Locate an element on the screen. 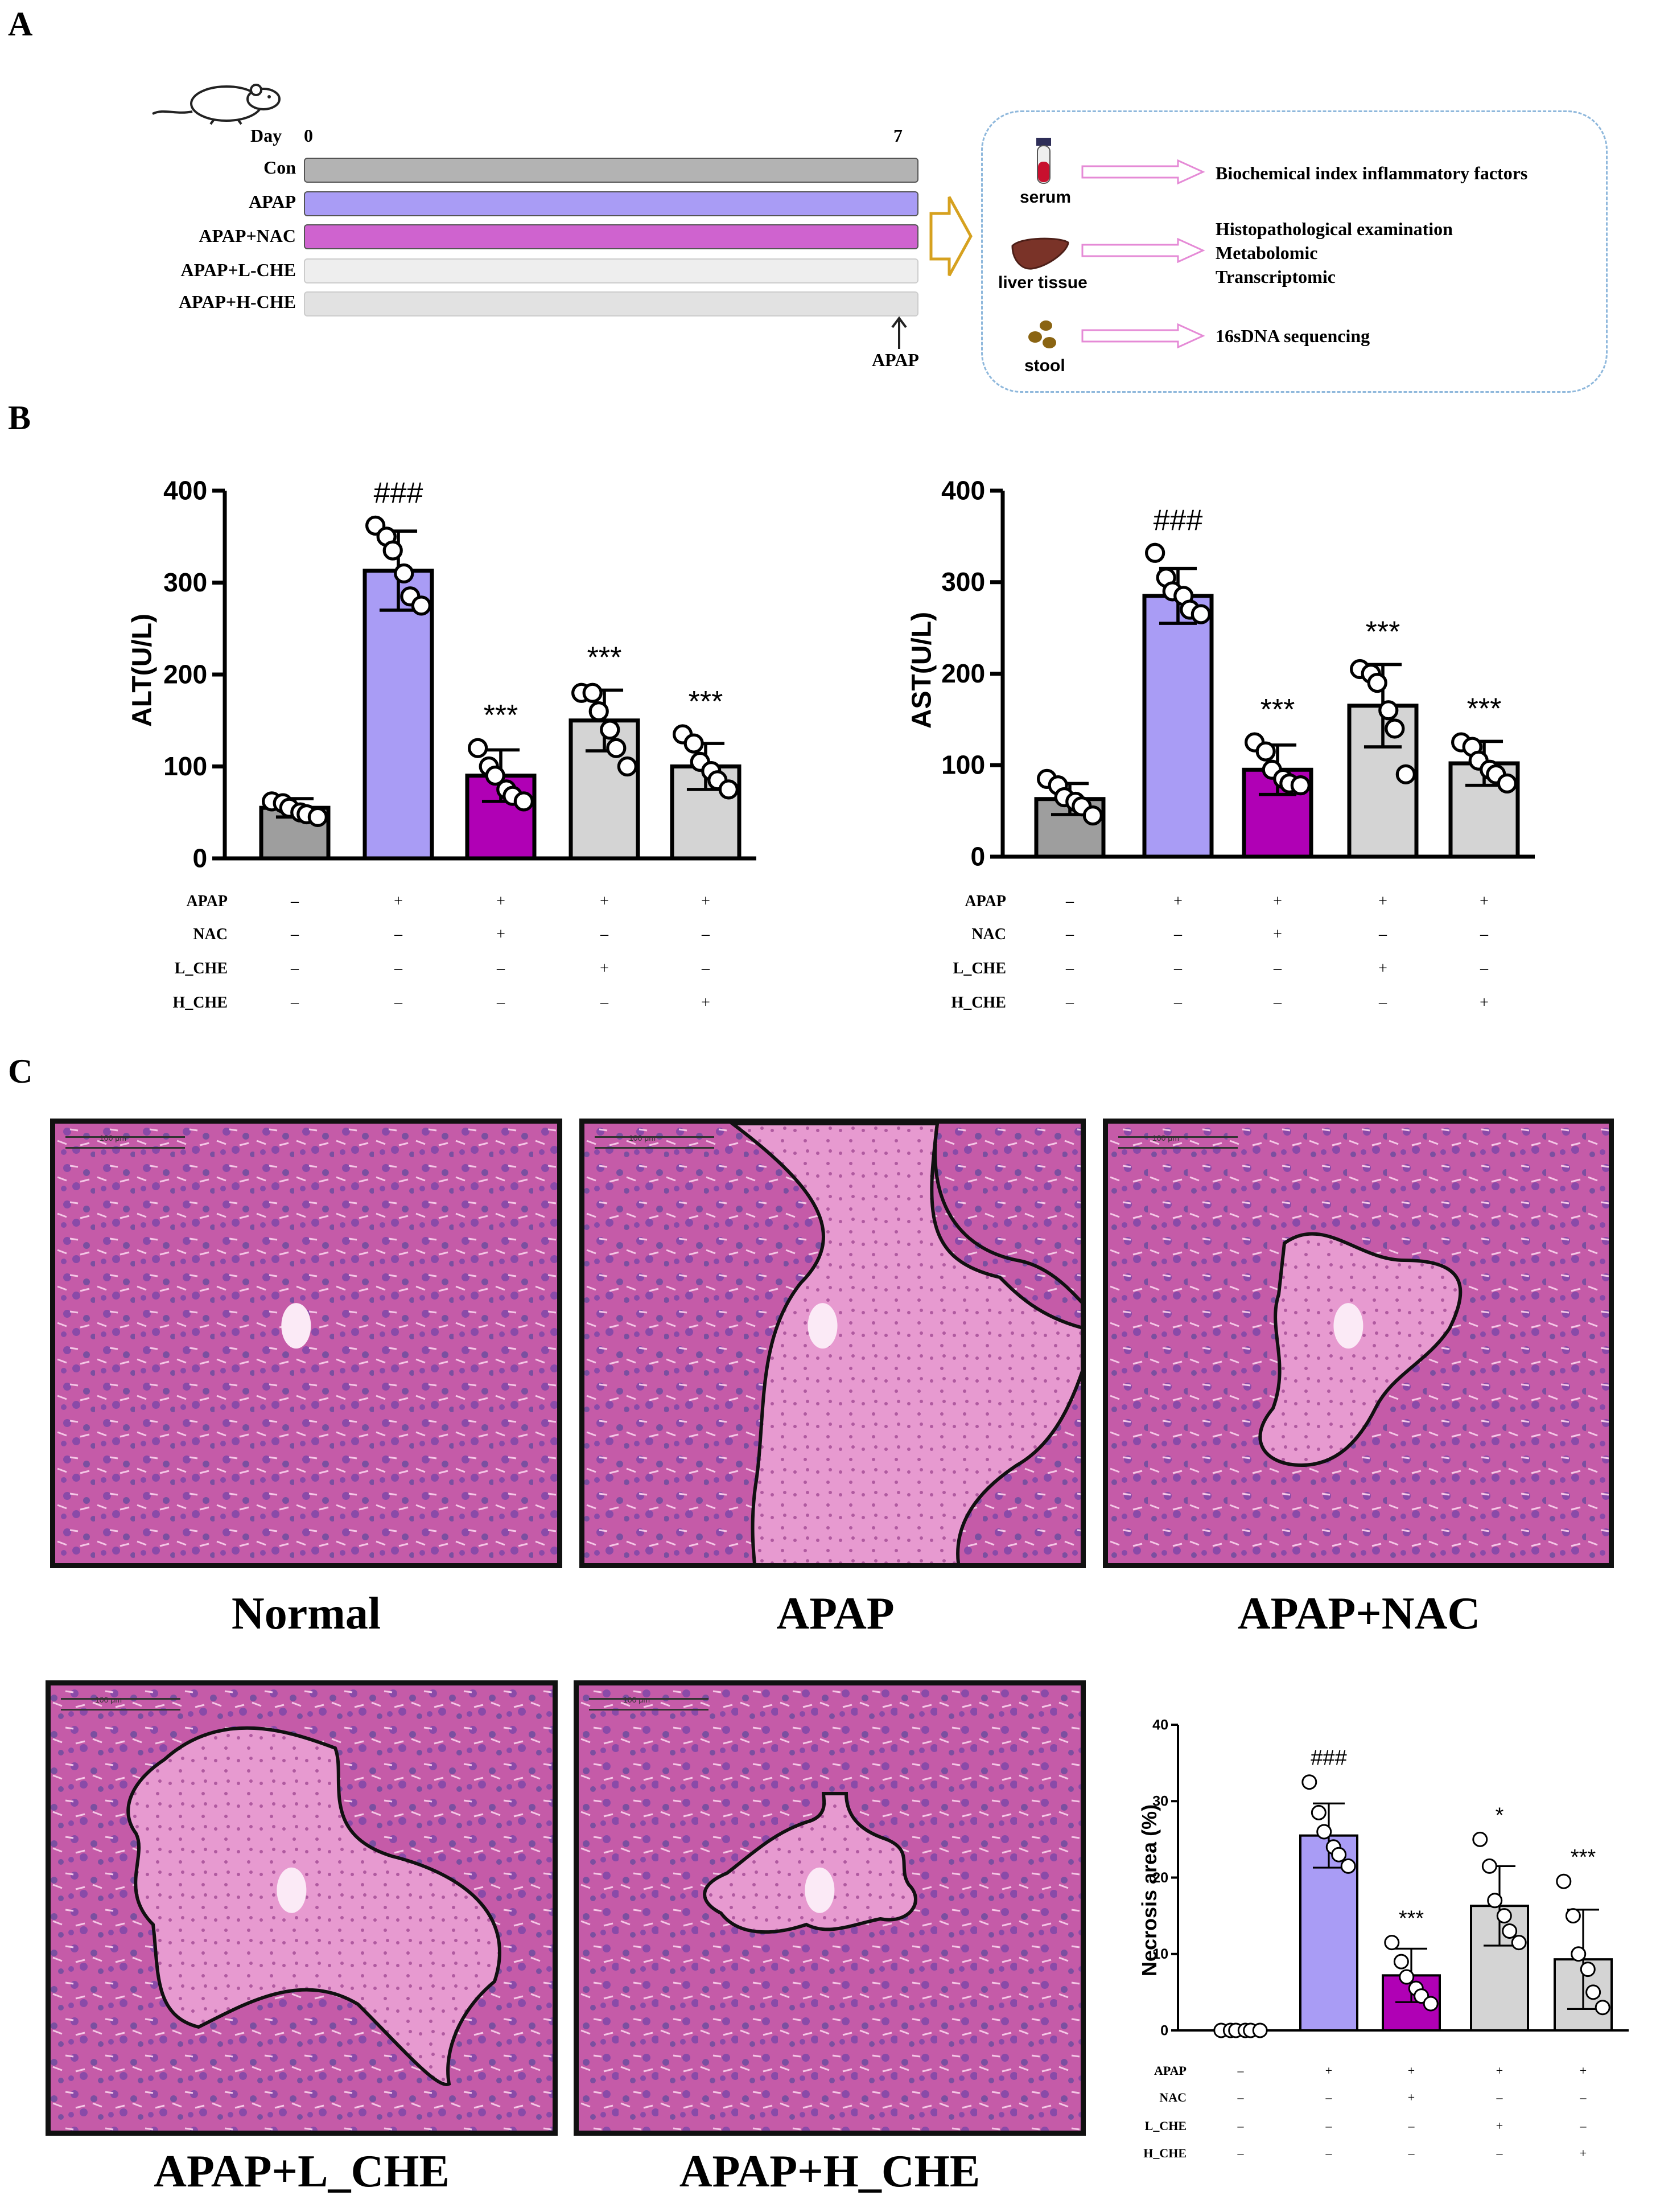 This screenshot has height=2212, width=1656. y-tick-label: 0 is located at coordinates (1164, 2030).